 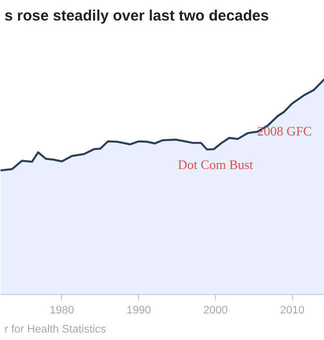 I want to click on x-tick-label: 1990, so click(x=138, y=310).